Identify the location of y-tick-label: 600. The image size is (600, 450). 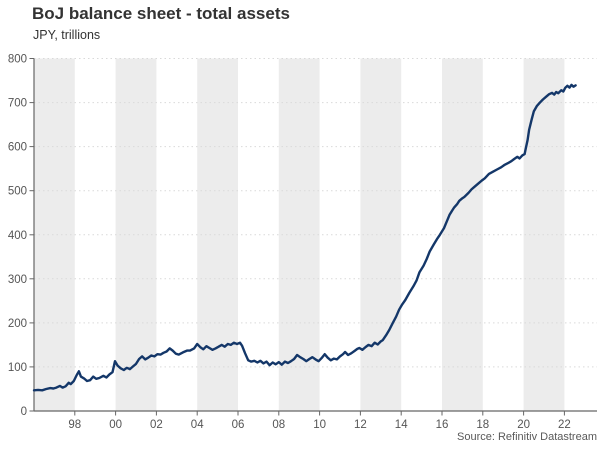
(17, 148).